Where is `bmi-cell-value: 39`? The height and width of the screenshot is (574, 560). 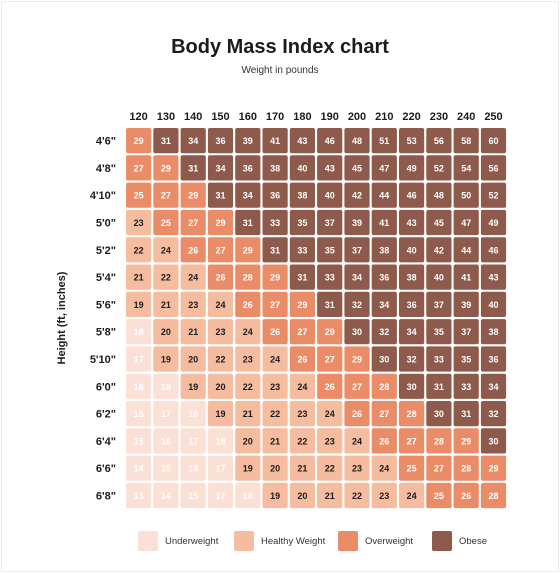 bmi-cell-value: 39 is located at coordinates (357, 223).